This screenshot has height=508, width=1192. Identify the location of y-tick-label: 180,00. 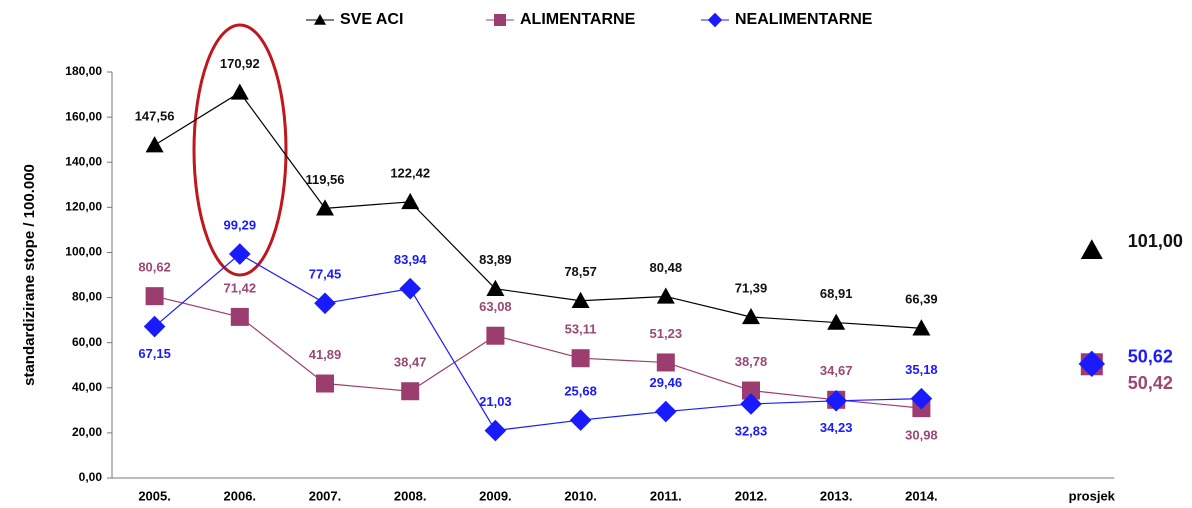
(83, 71).